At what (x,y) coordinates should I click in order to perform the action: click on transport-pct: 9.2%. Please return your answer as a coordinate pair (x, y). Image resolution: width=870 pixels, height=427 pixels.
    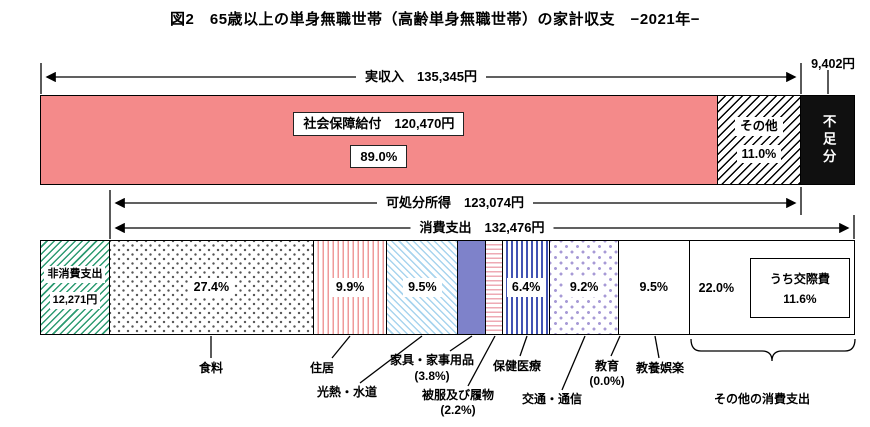
    Looking at the image, I should click on (584, 287).